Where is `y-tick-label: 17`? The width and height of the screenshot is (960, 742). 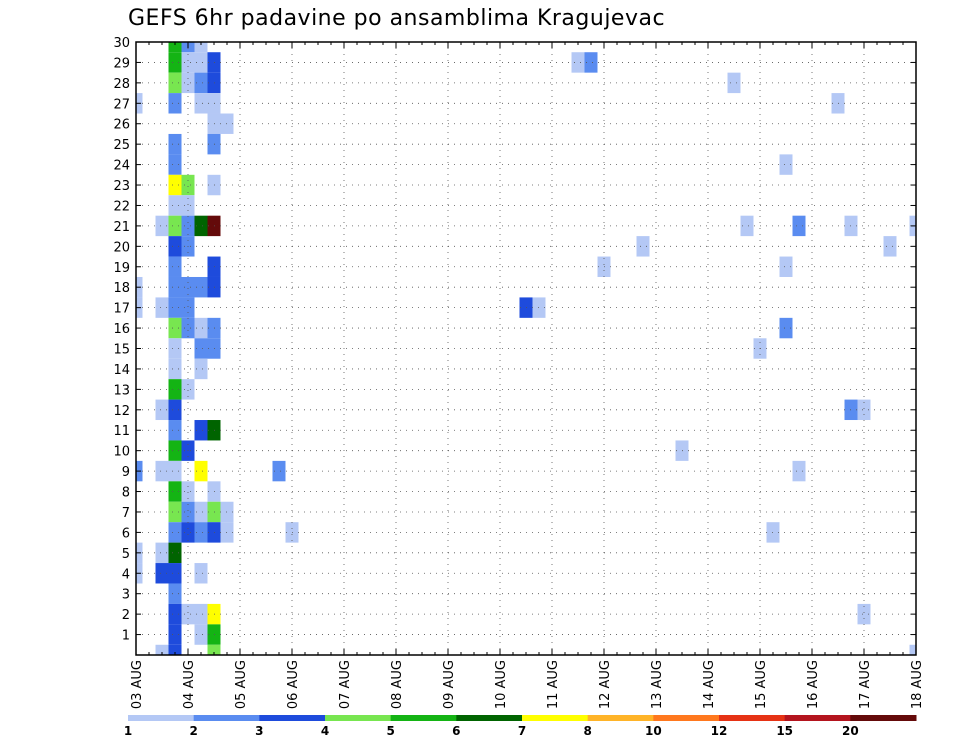 y-tick-label: 17 is located at coordinates (121, 309).